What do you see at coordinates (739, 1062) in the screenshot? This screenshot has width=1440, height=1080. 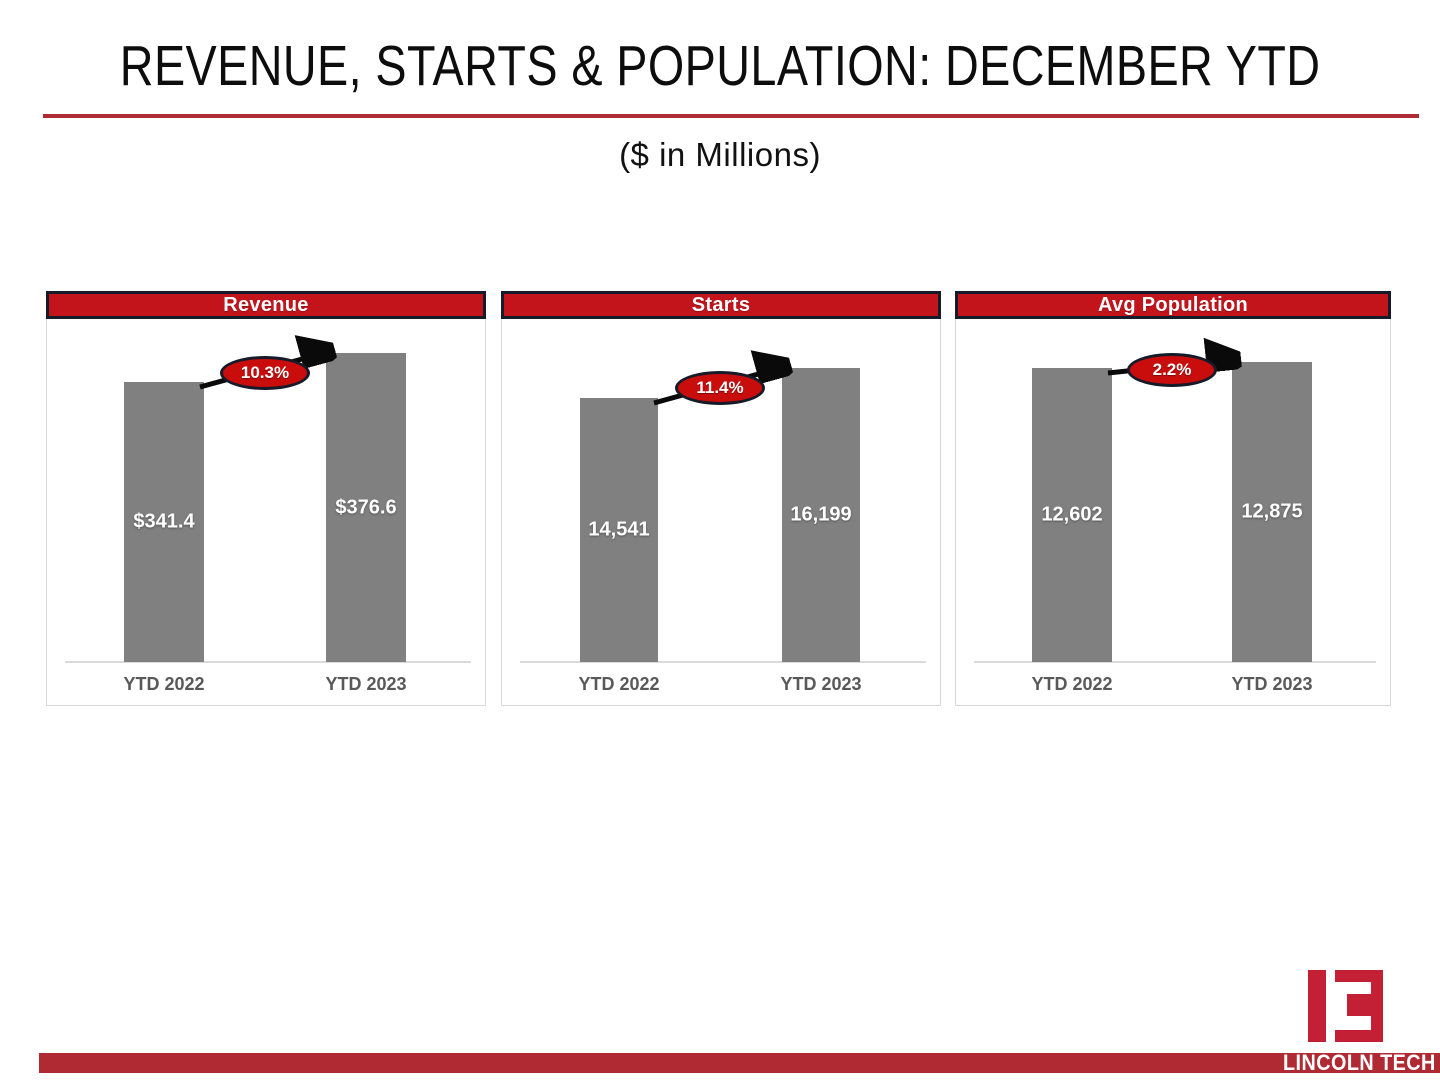 I see `footer-bar: LINCOLN TECH` at bounding box center [739, 1062].